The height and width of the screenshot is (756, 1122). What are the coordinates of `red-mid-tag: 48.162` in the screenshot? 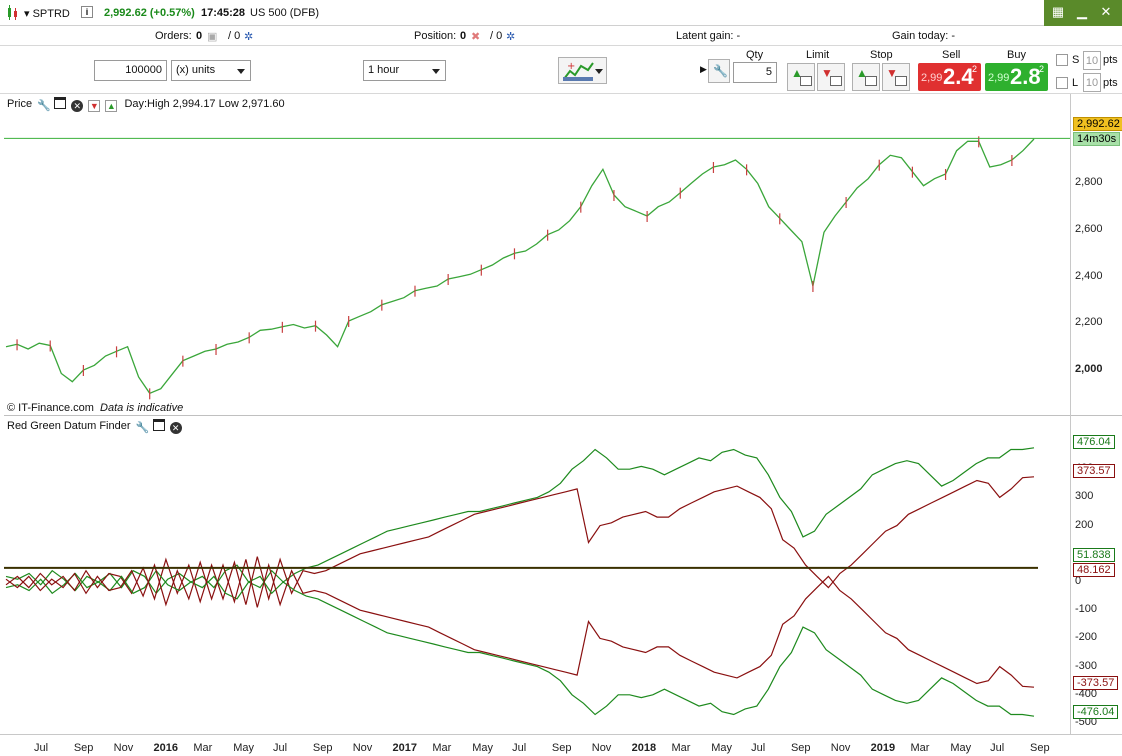 It's located at (1094, 570).